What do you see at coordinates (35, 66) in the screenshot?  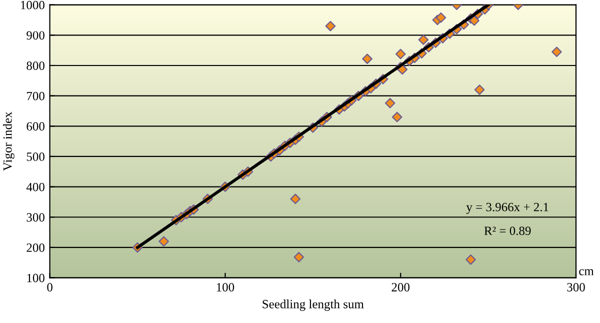 I see `y-tick-label: 800` at bounding box center [35, 66].